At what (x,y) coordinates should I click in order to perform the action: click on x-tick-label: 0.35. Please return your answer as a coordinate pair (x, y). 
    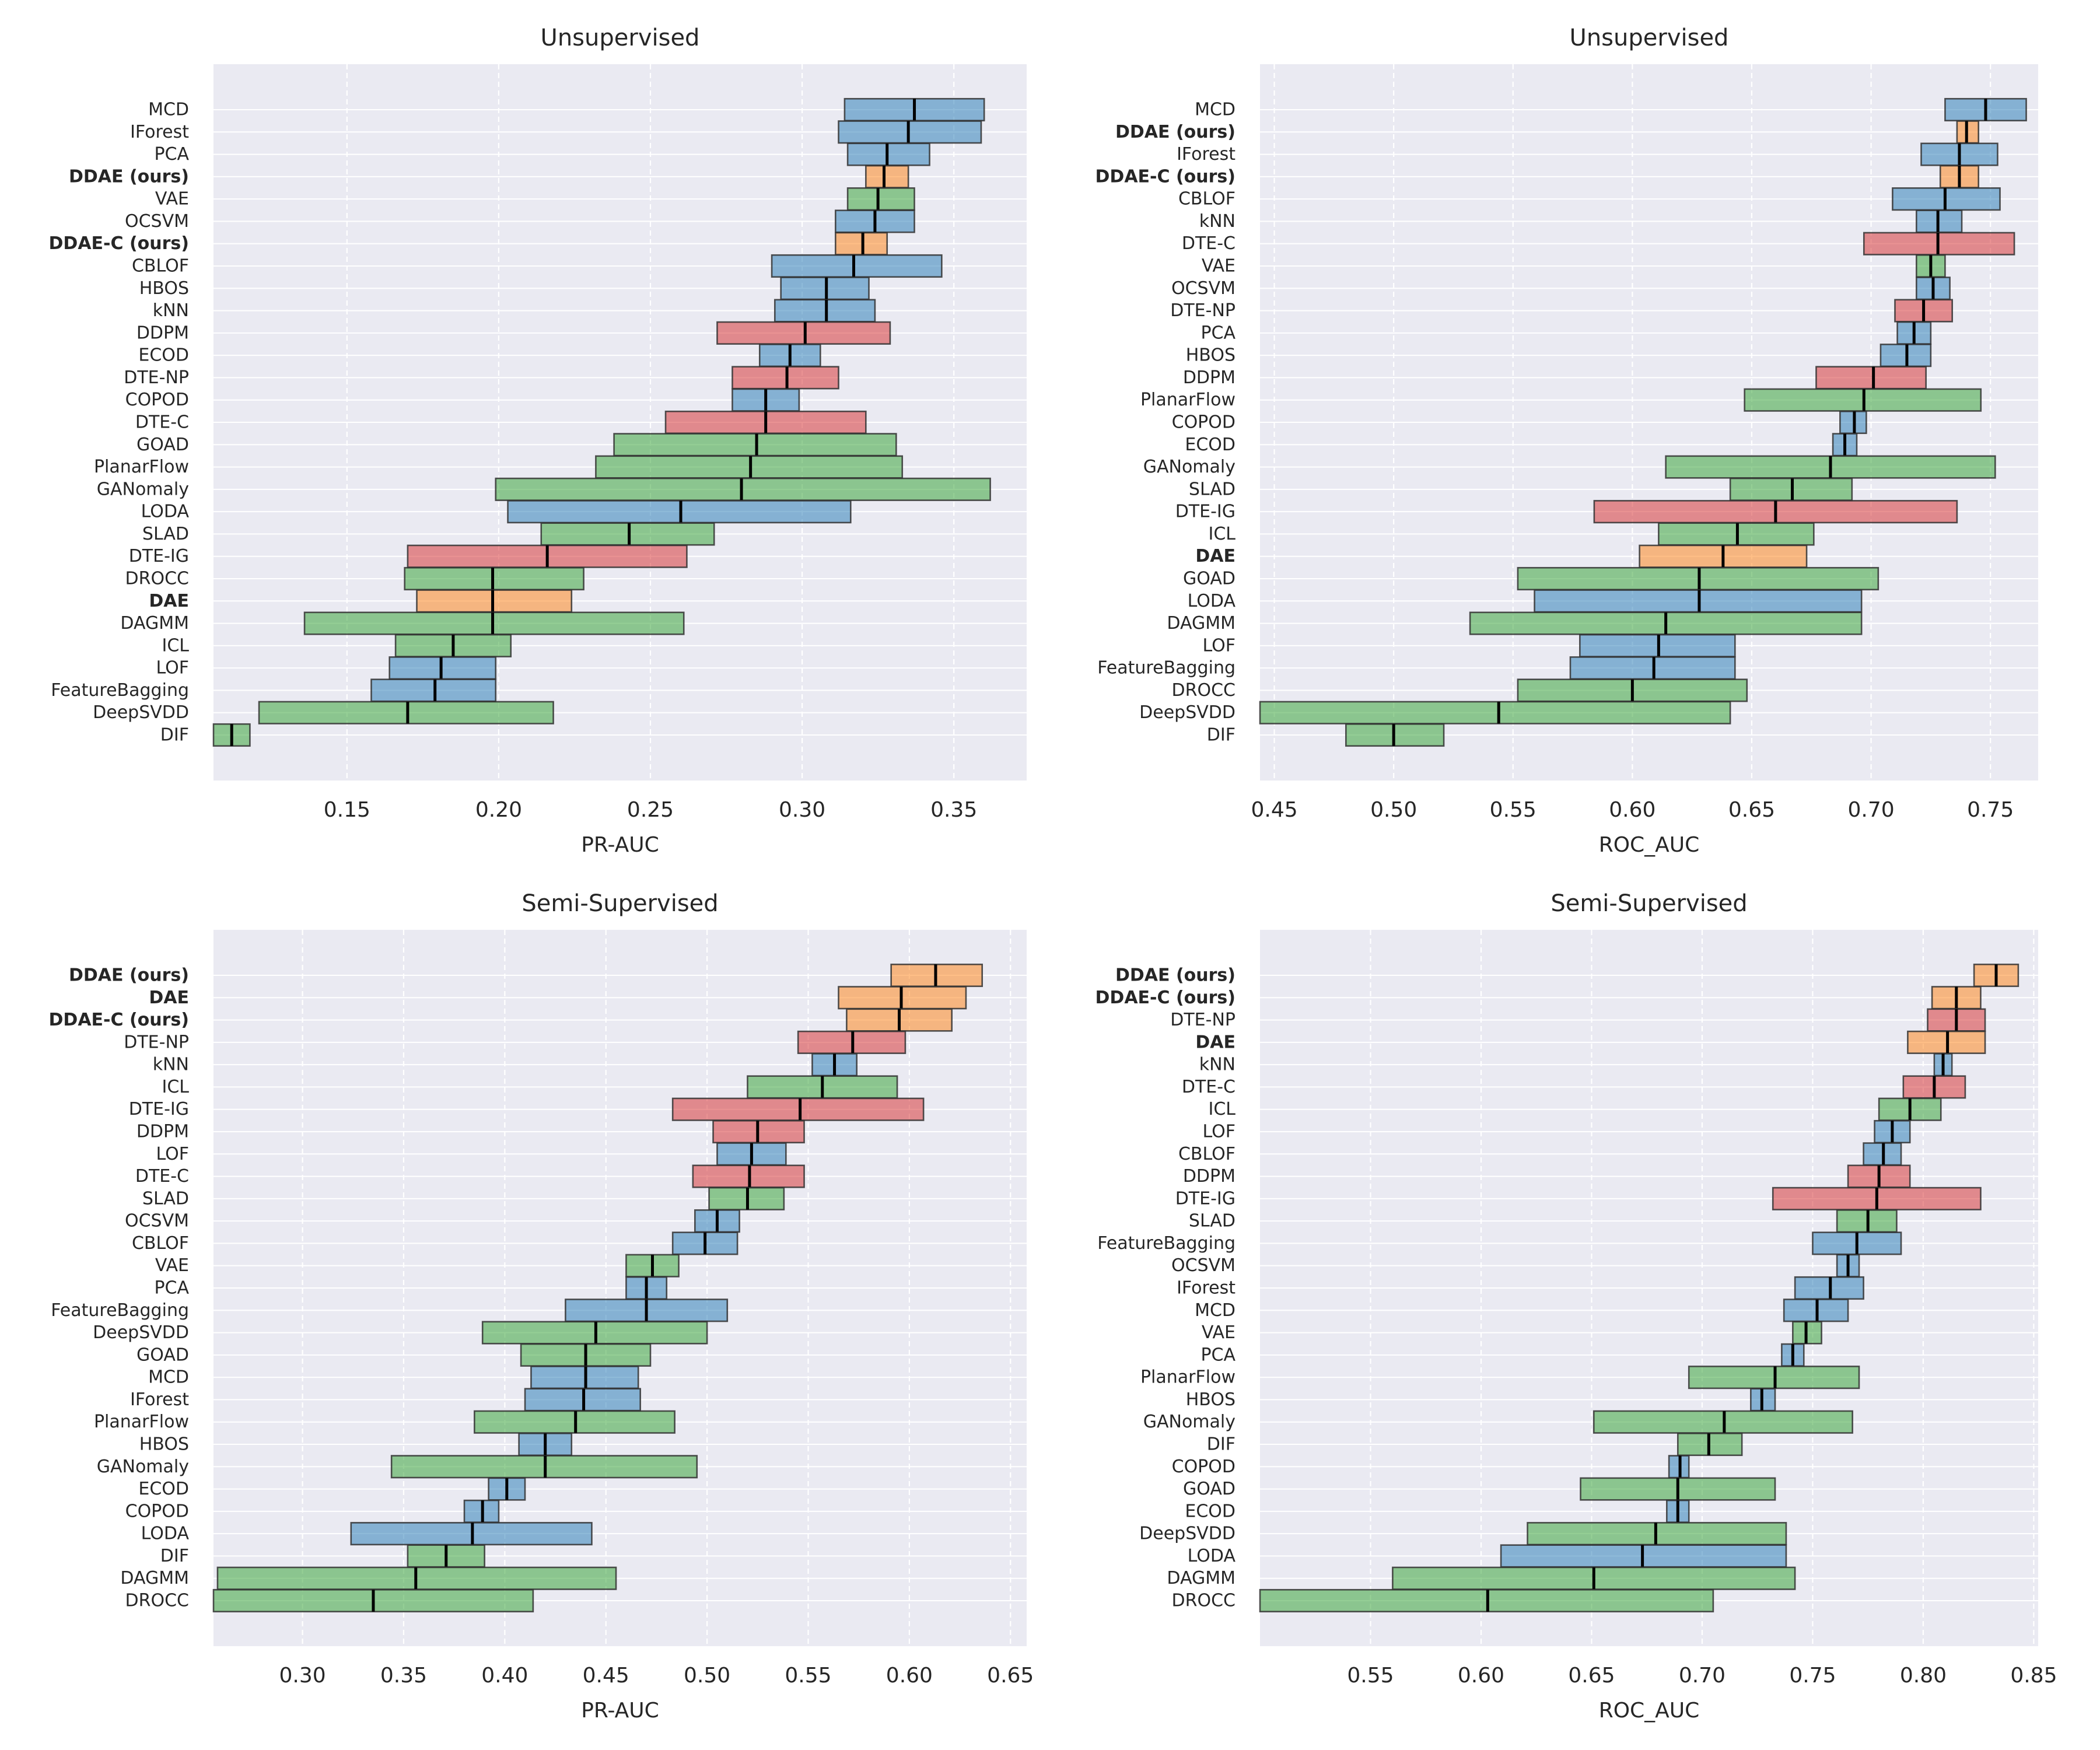
    Looking at the image, I should click on (403, 1676).